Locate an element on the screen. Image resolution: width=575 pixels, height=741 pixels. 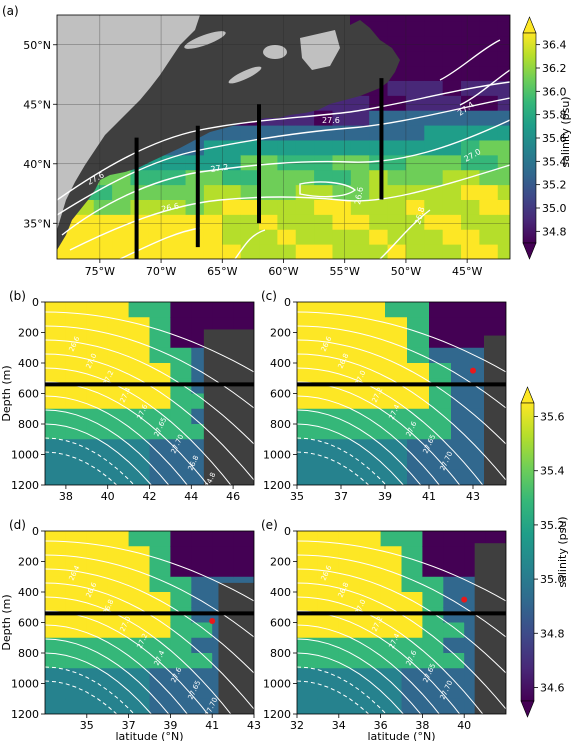
x-tick-label: 41 is located at coordinates (429, 496).